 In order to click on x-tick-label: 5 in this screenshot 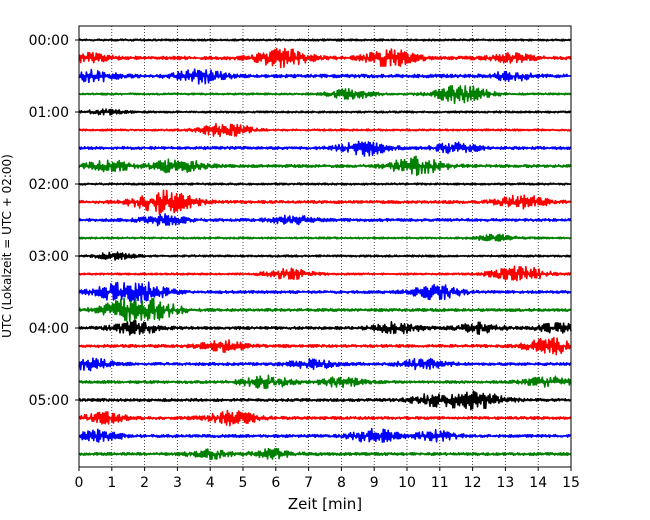, I will do `click(243, 483)`.